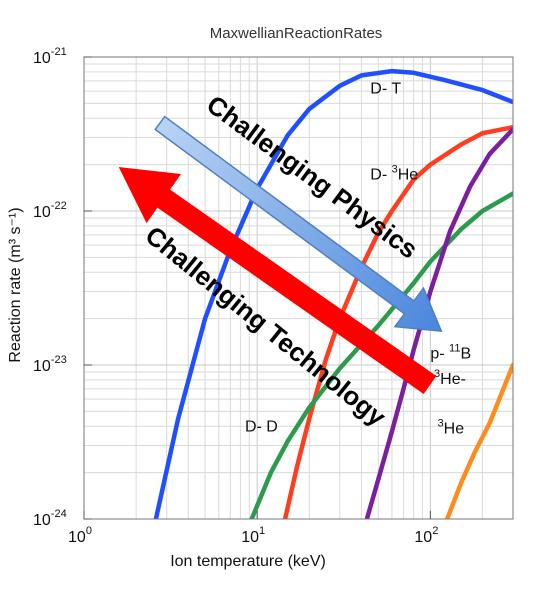  I want to click on curve-label: p- 11B, so click(450, 353).